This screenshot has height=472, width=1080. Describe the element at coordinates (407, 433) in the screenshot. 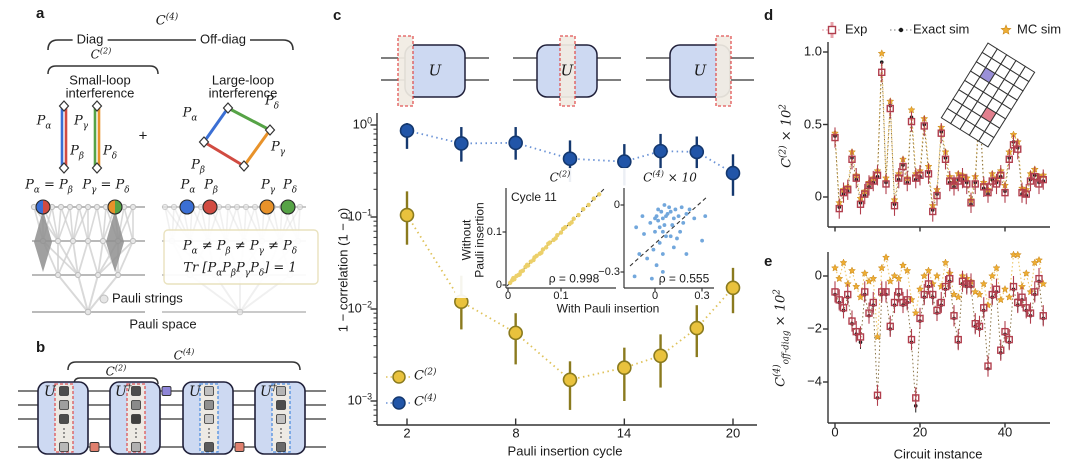

I see `c-xtick-2: 2` at that location.